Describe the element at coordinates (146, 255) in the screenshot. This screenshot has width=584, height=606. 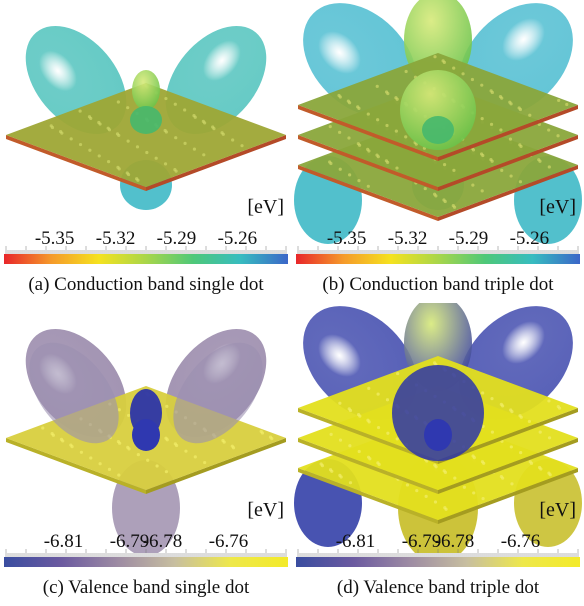
I see `colorbar-gradient` at that location.